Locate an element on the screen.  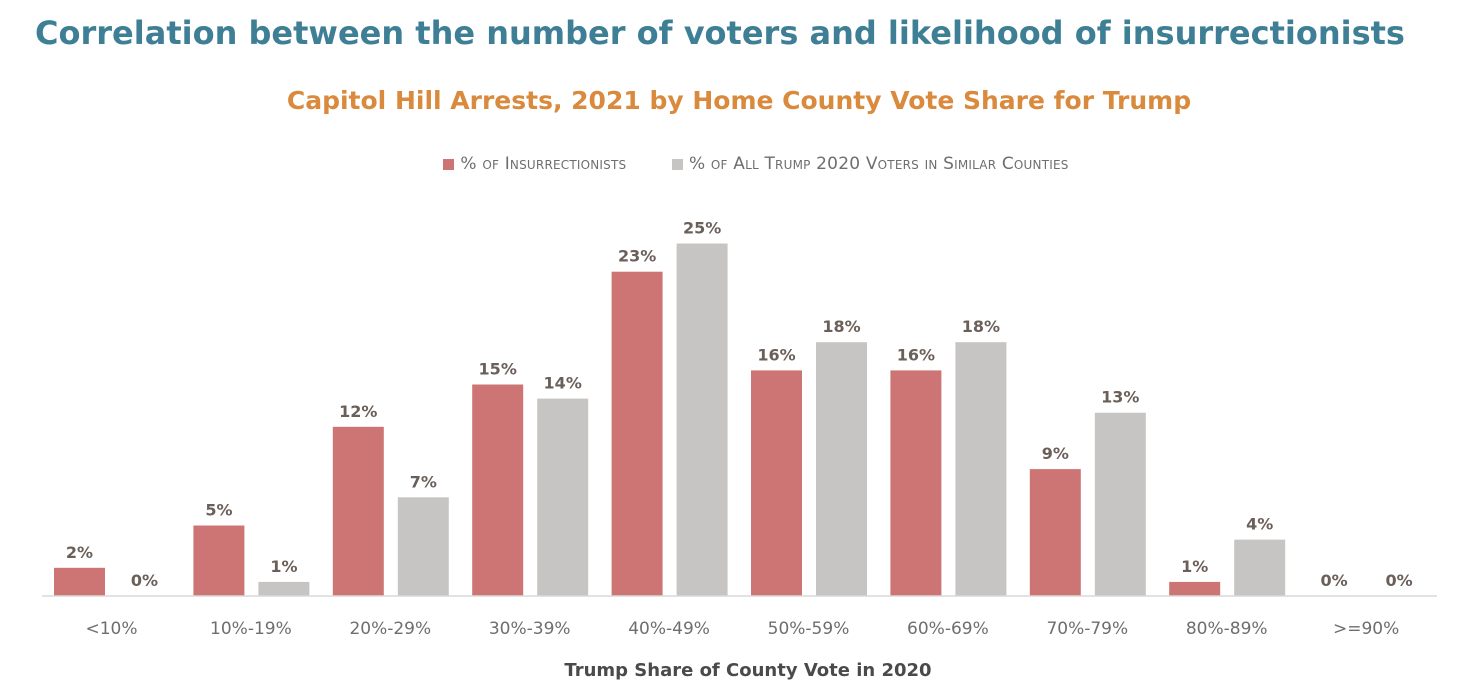
bar-label-voters-7: 13% is located at coordinates (1120, 397).